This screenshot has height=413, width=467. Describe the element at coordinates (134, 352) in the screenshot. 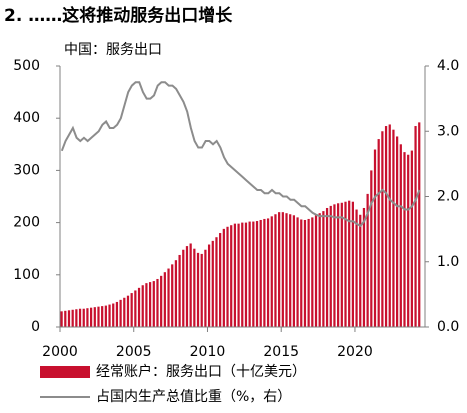

I see `x-tick-label: 2005` at that location.